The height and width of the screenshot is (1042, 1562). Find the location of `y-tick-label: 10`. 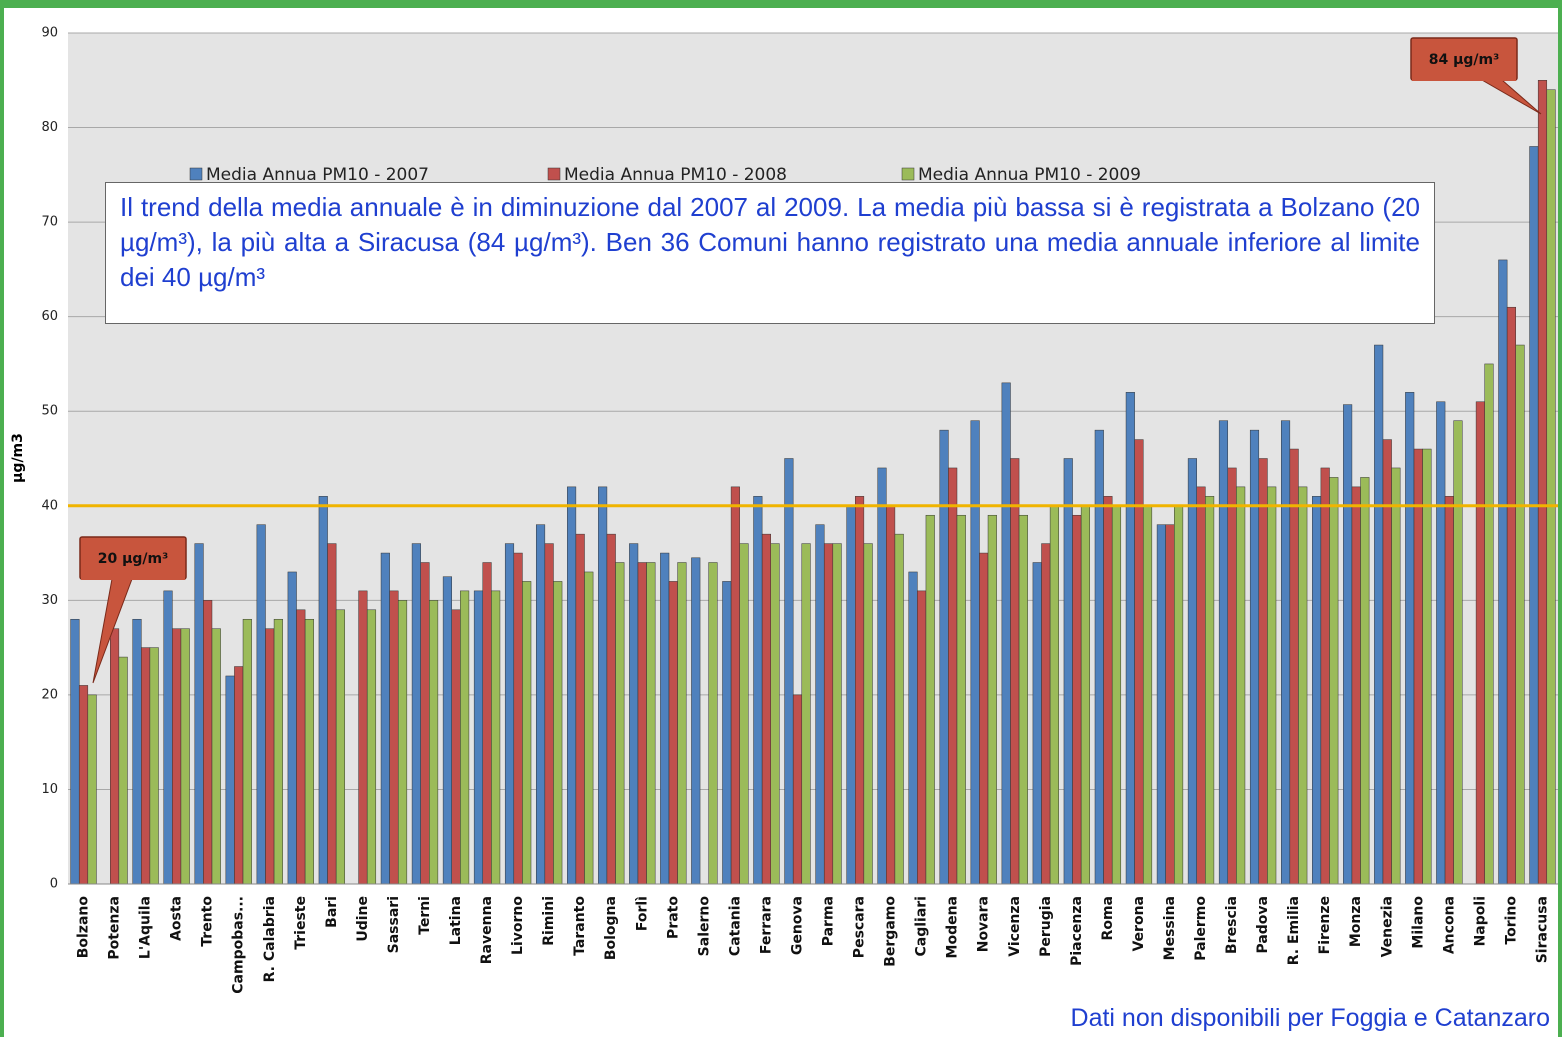

y-tick-label: 10 is located at coordinates (49, 789).